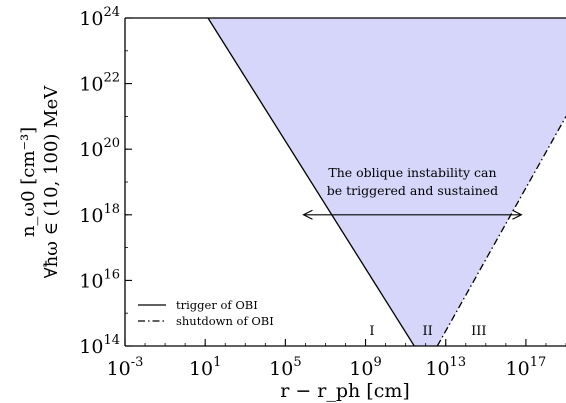  I want to click on x-tick-label: 10⁹, so click(365, 367).